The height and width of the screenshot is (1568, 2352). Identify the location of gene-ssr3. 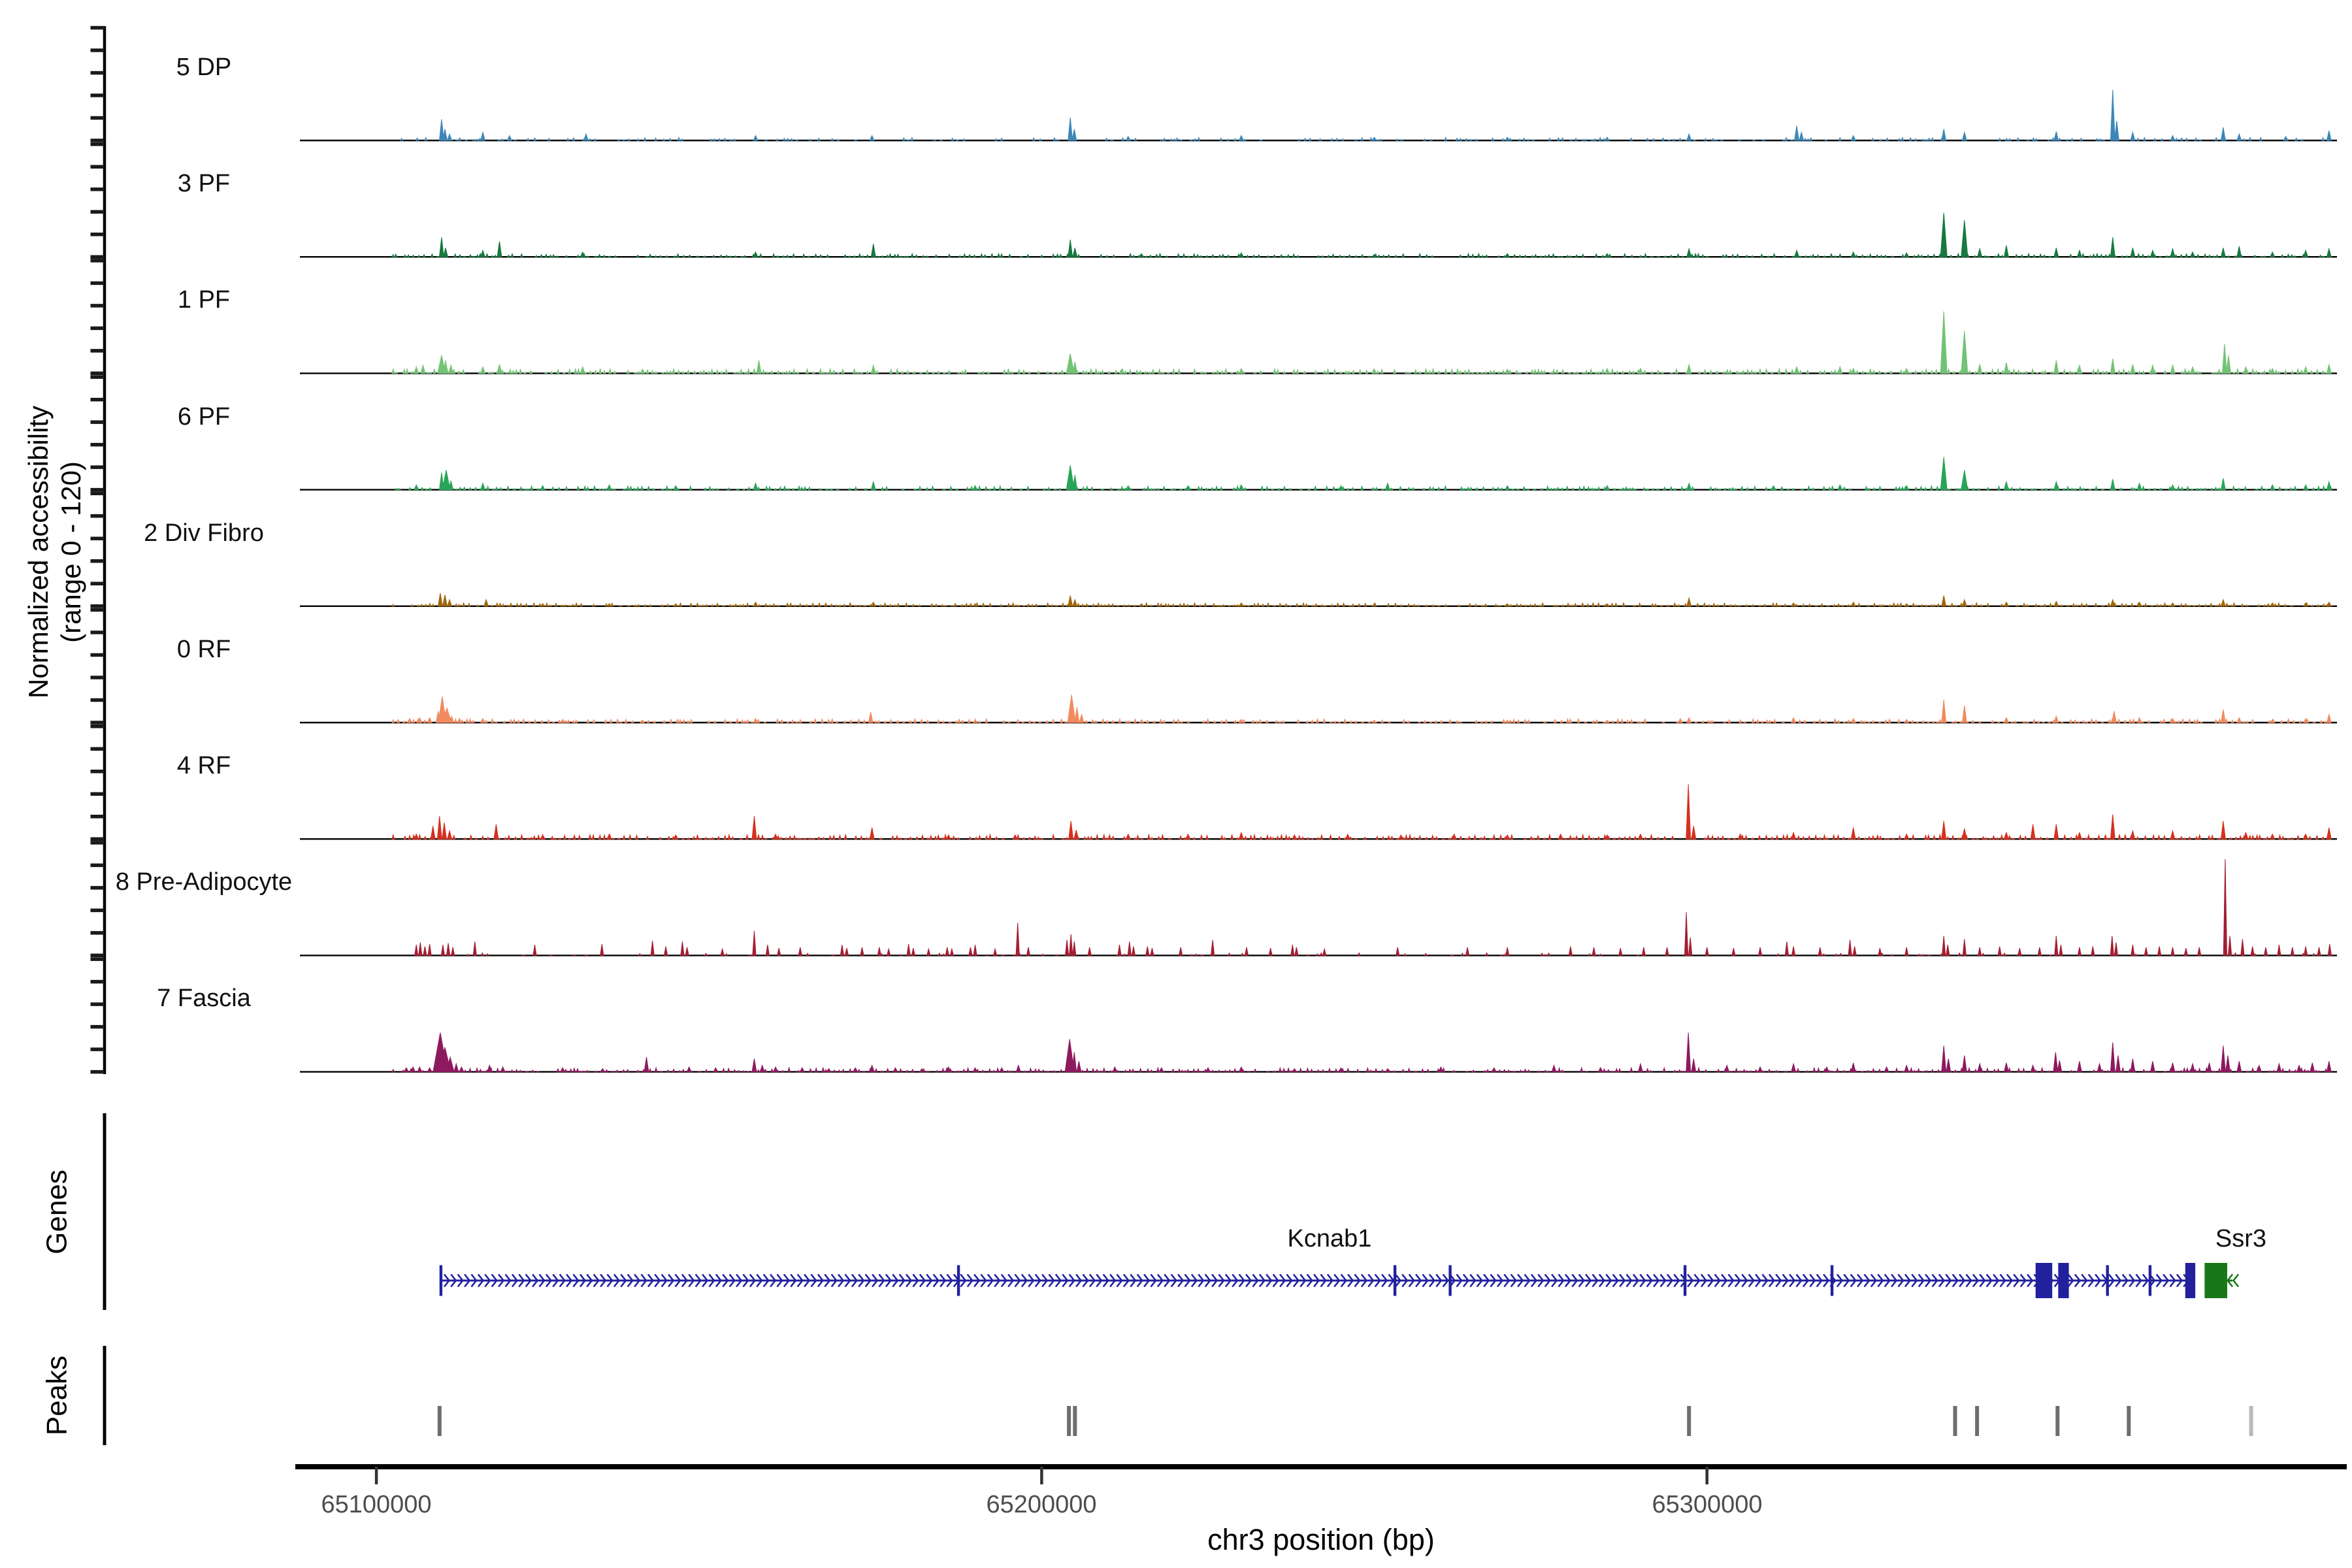
(2222, 1280).